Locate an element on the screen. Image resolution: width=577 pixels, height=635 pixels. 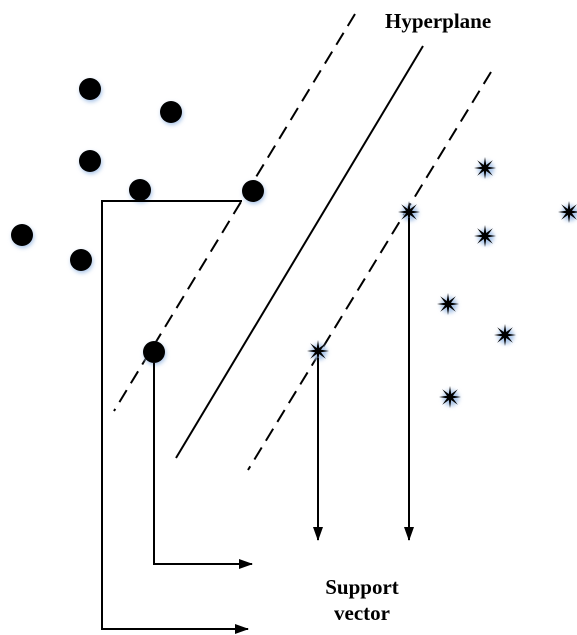
support-vector-circle-upper is located at coordinates (253, 192).